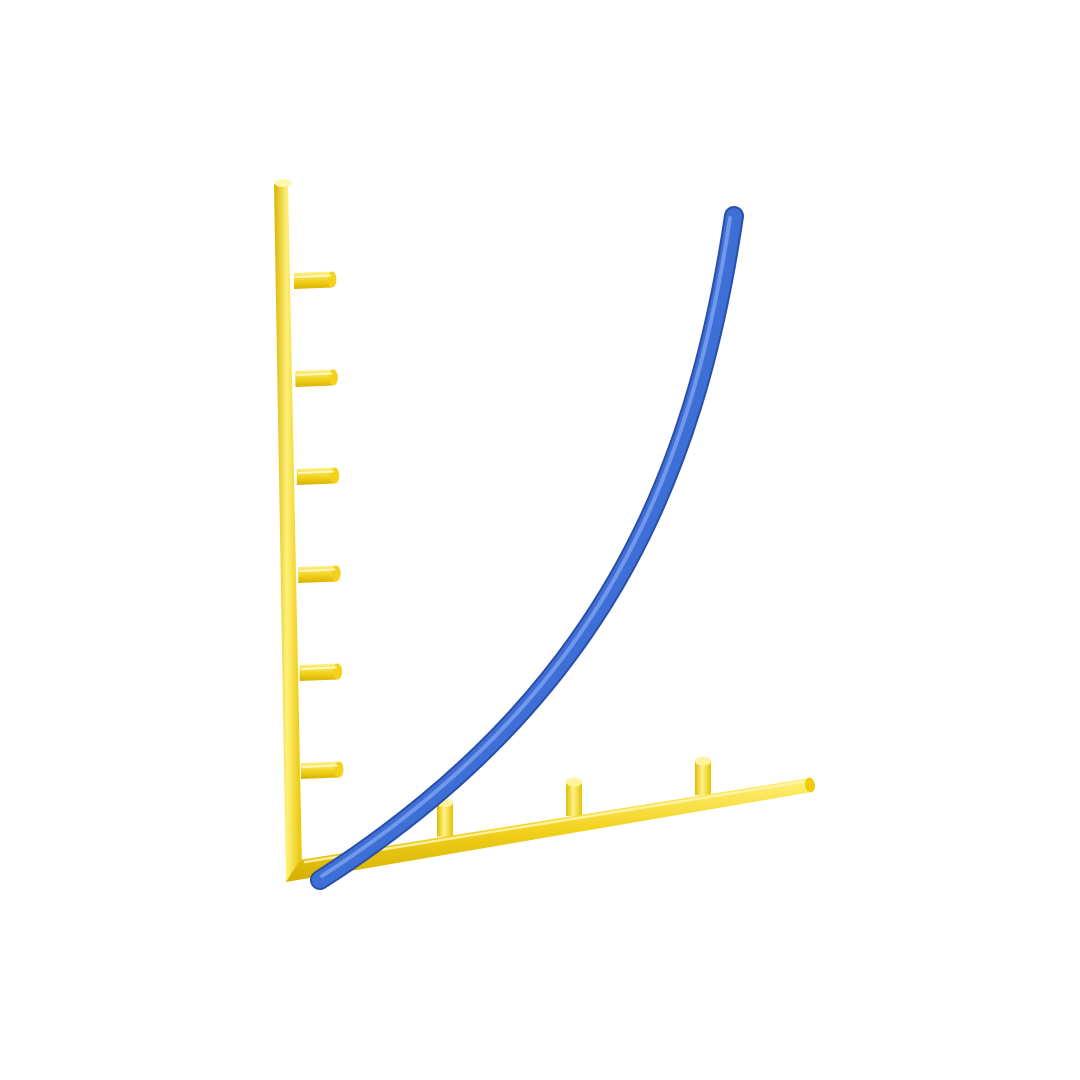  I want to click on y-axis-ticks, so click(319, 525).